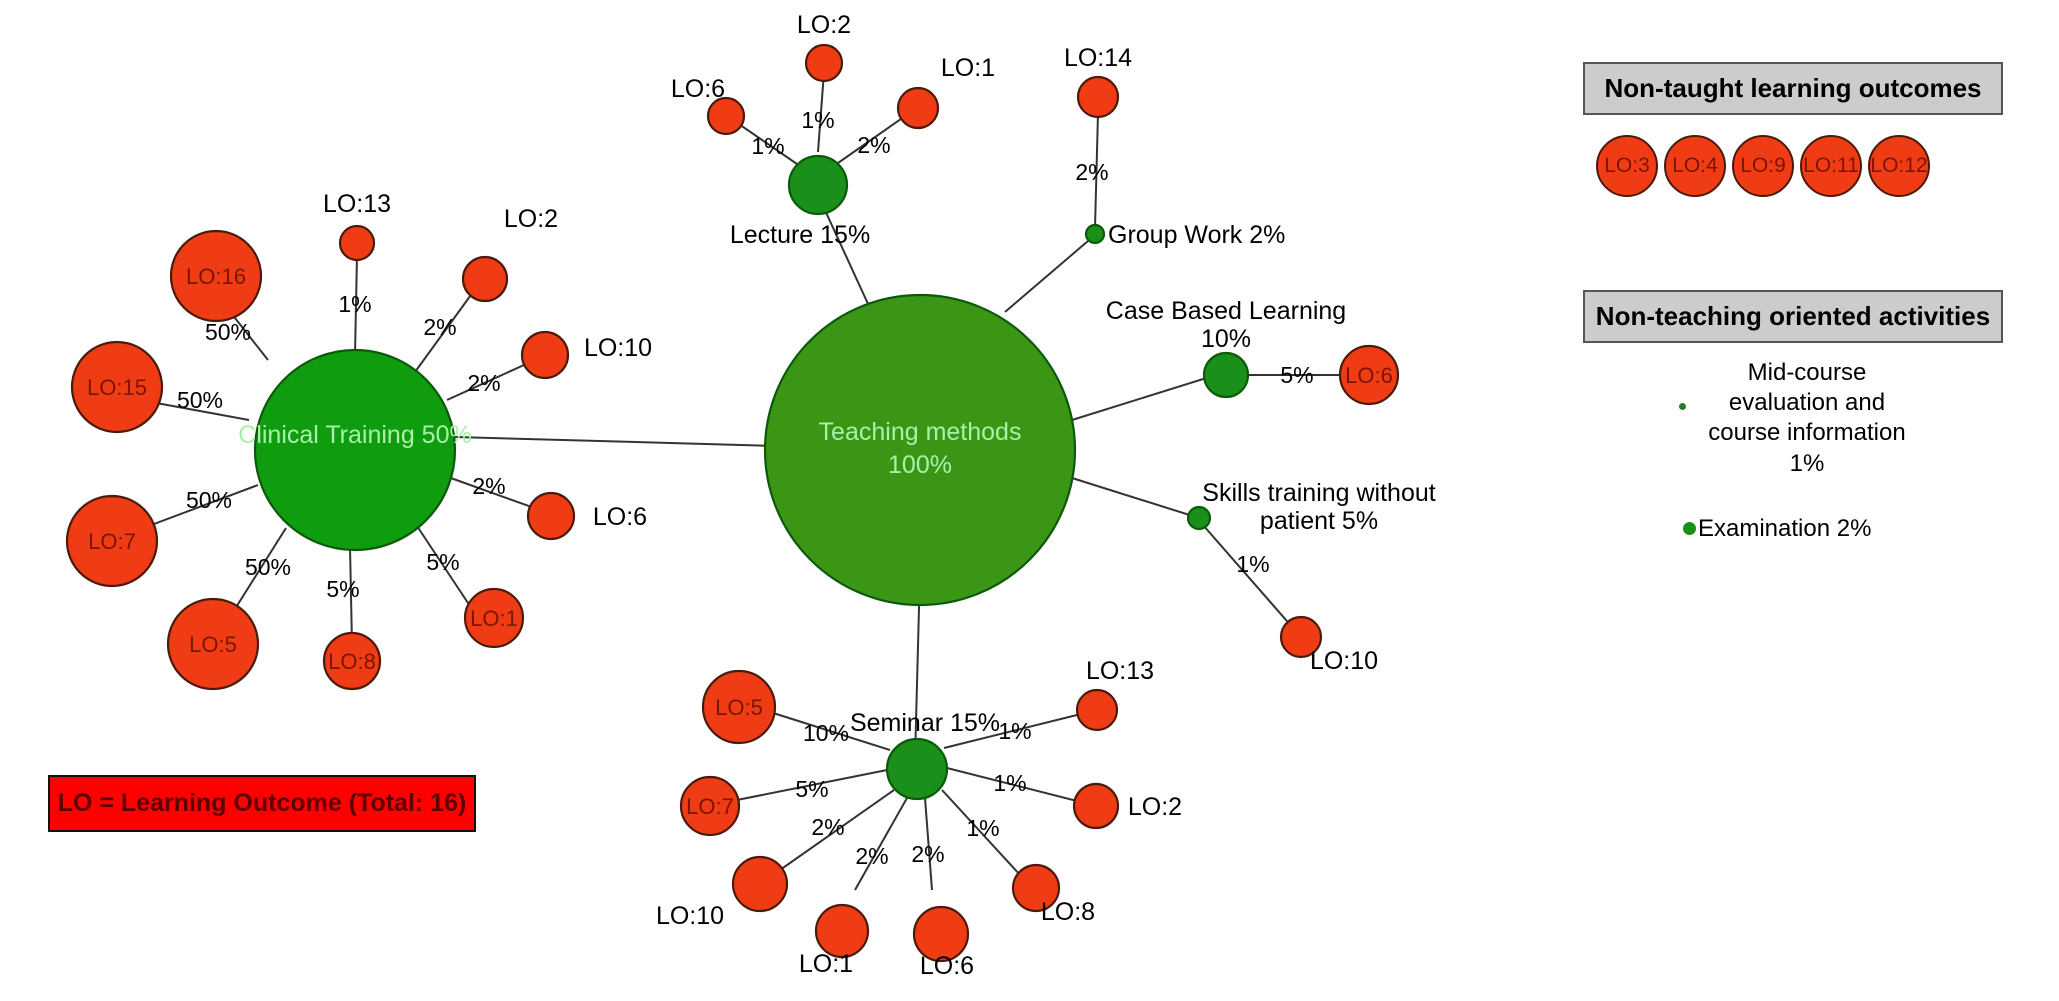  What do you see at coordinates (1627, 166) in the screenshot?
I see `non-taught-chip: LO:3` at bounding box center [1627, 166].